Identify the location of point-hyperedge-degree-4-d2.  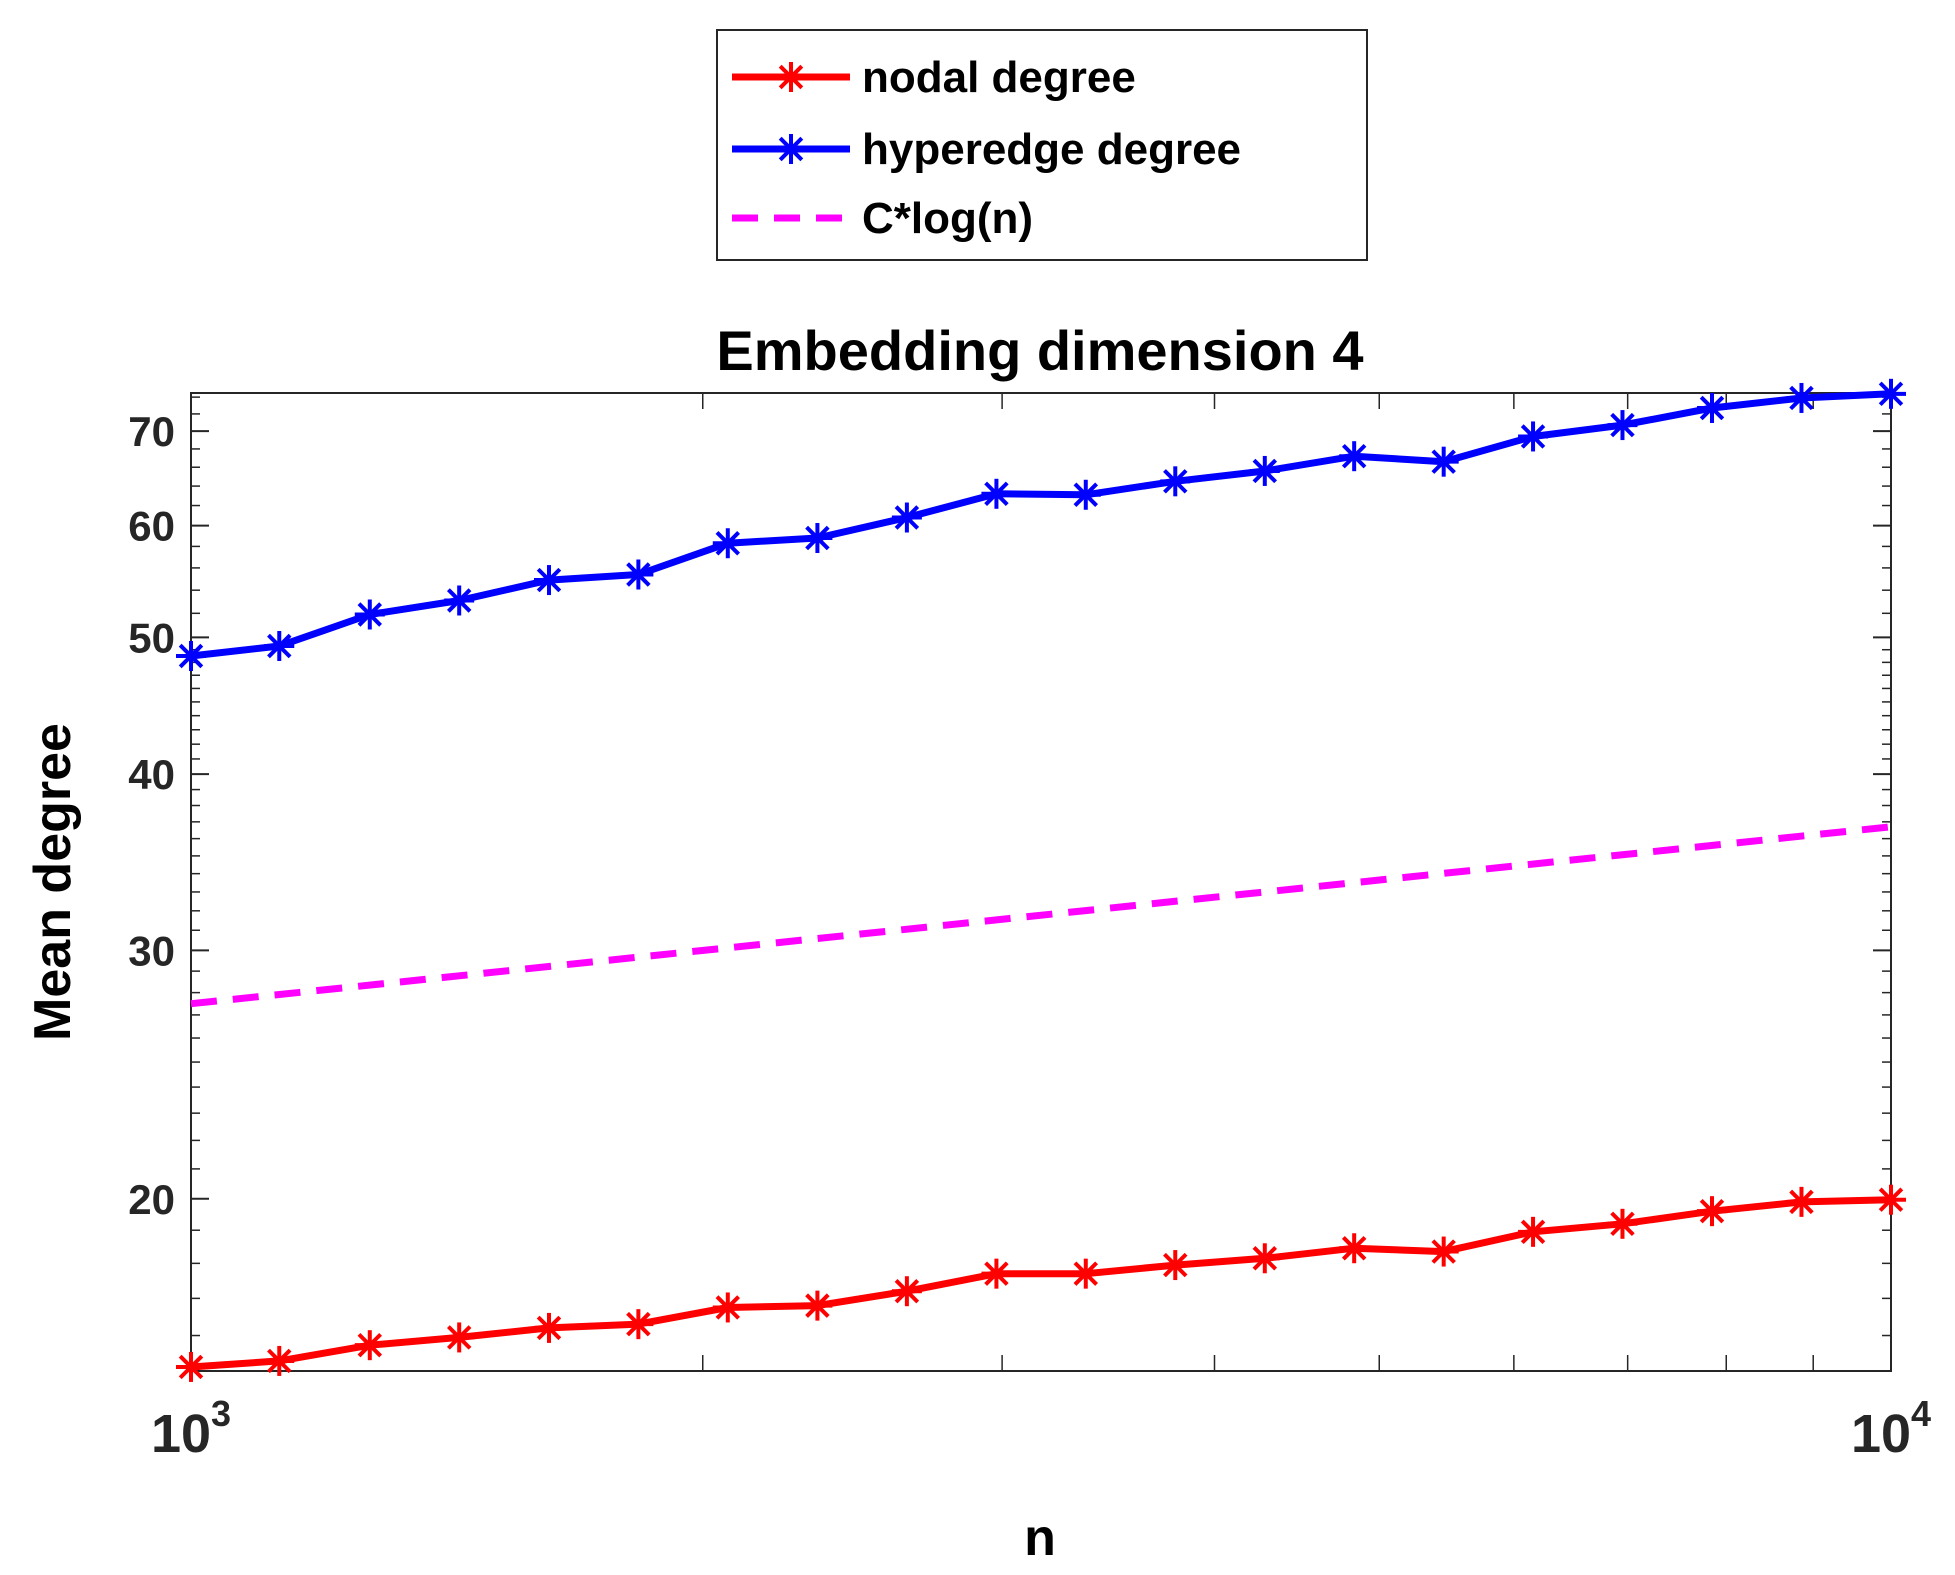
(549, 580).